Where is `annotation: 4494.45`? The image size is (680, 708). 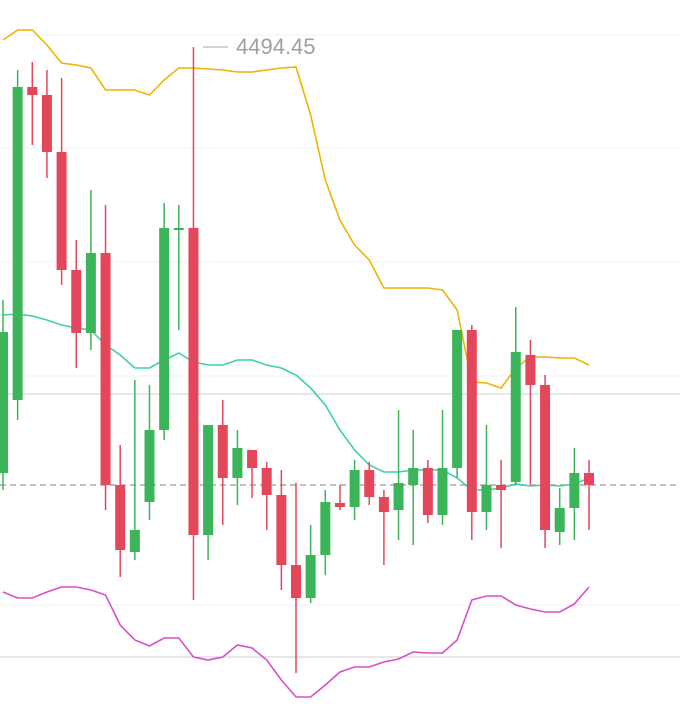 annotation: 4494.45 is located at coordinates (276, 46).